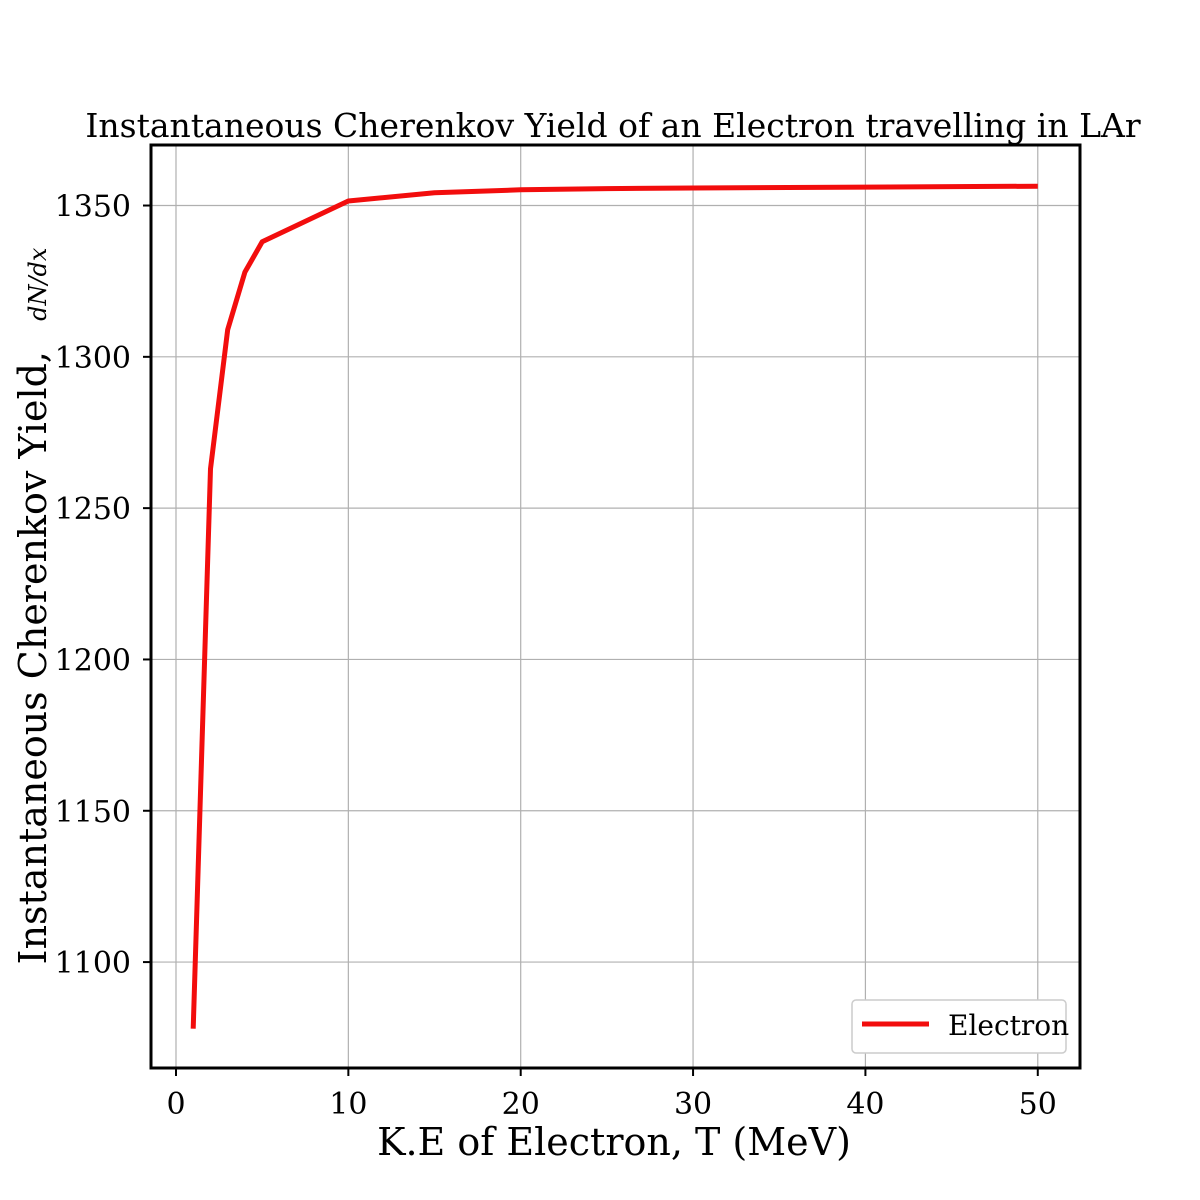 The height and width of the screenshot is (1200, 1200). I want to click on x-tick-label: 40, so click(865, 1104).